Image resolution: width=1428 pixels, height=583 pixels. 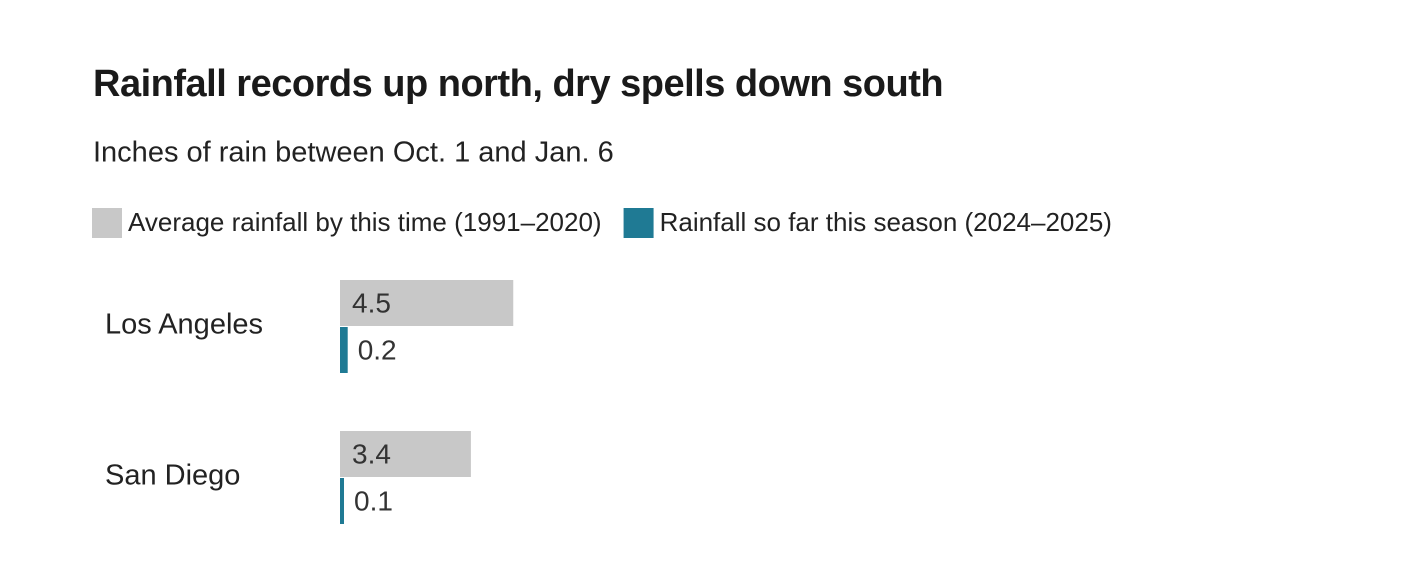 I want to click on value-label: 3.4, so click(x=371, y=453).